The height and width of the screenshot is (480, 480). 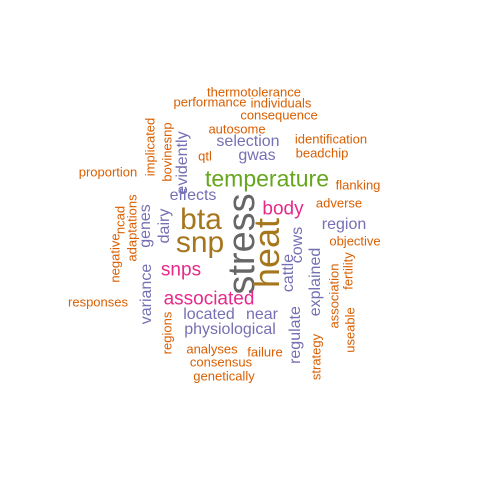 I want to click on word-consensus: consensus, so click(x=221, y=362).